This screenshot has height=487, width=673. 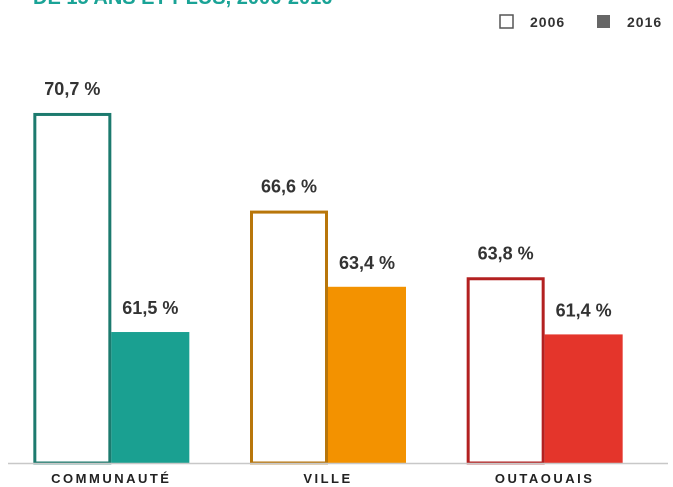 What do you see at coordinates (150, 308) in the screenshot?
I see `data-label: 61,5 %` at bounding box center [150, 308].